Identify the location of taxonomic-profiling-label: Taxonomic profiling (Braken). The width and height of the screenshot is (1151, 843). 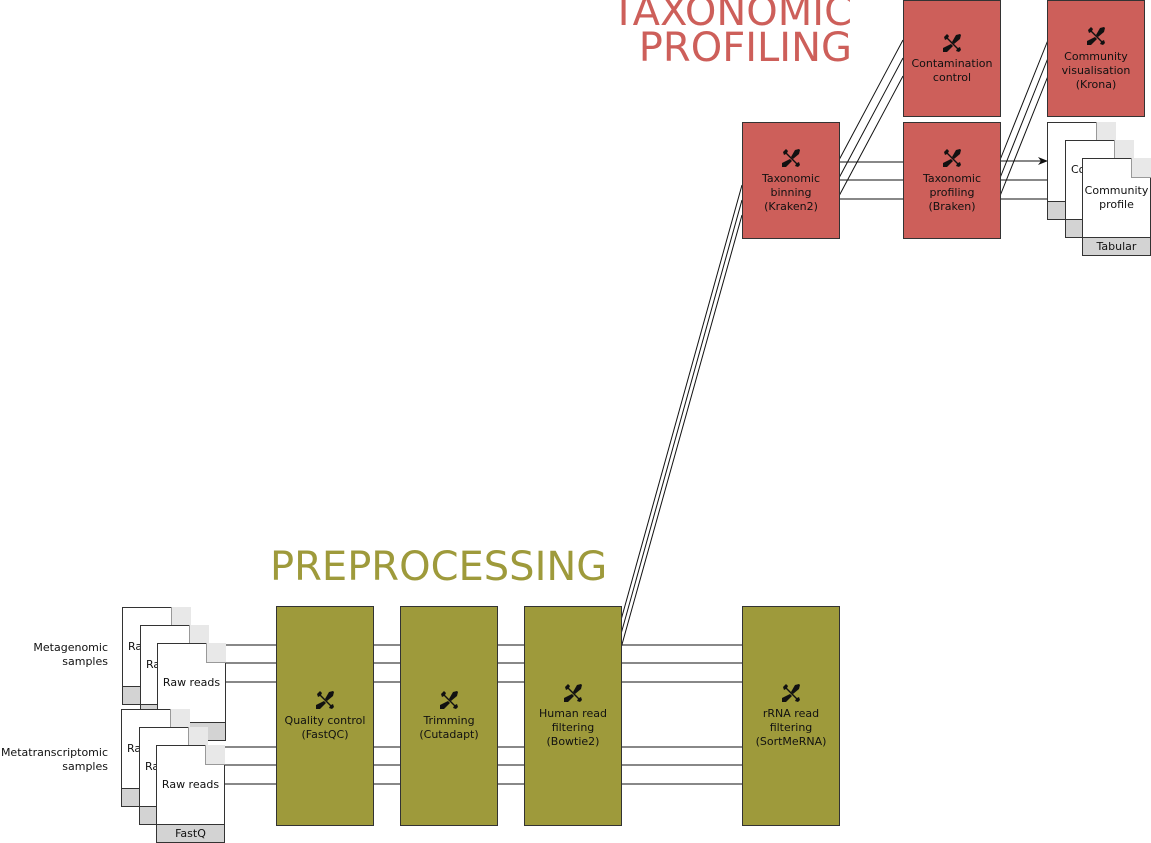
(952, 192).